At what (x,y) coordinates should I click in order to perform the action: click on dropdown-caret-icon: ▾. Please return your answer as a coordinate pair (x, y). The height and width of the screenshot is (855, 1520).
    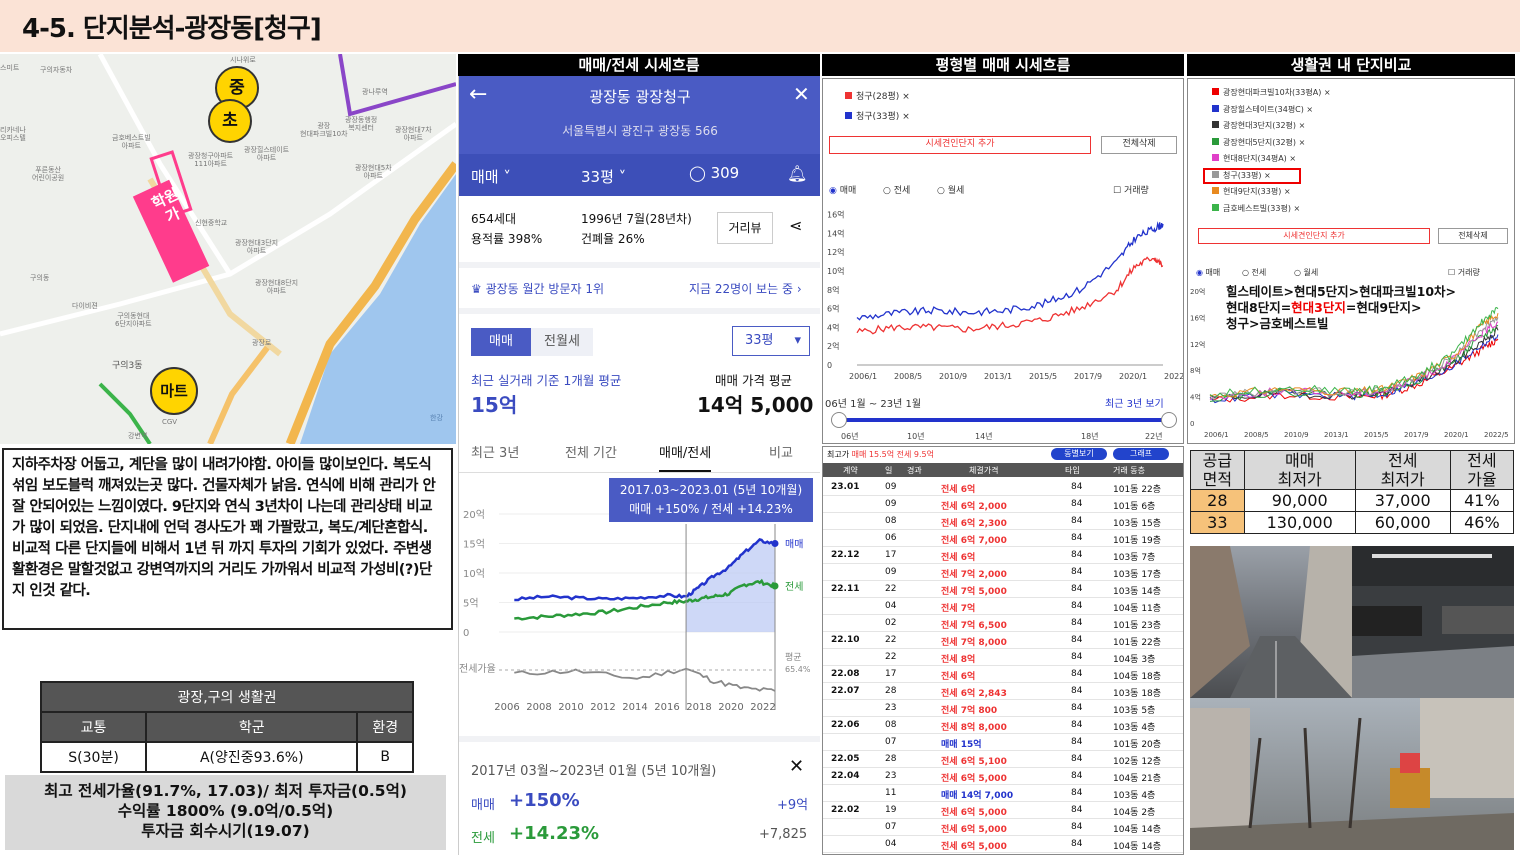
    Looking at the image, I should click on (797, 340).